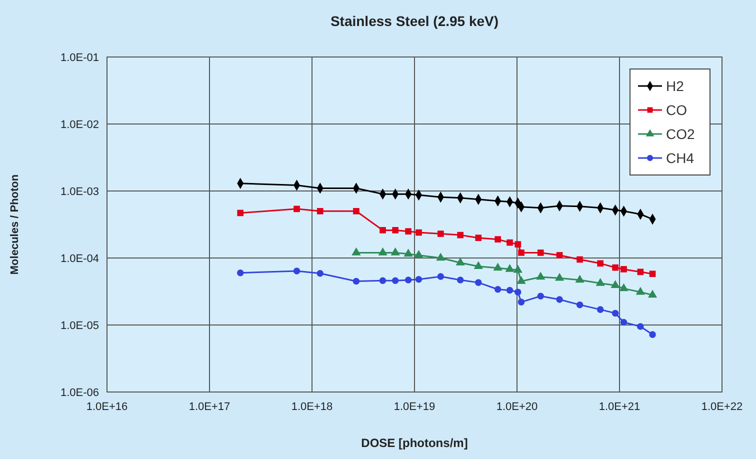 The width and height of the screenshot is (756, 459). What do you see at coordinates (414, 21) in the screenshot?
I see `chart-title: Stainless Steel (2.95 keV)` at bounding box center [414, 21].